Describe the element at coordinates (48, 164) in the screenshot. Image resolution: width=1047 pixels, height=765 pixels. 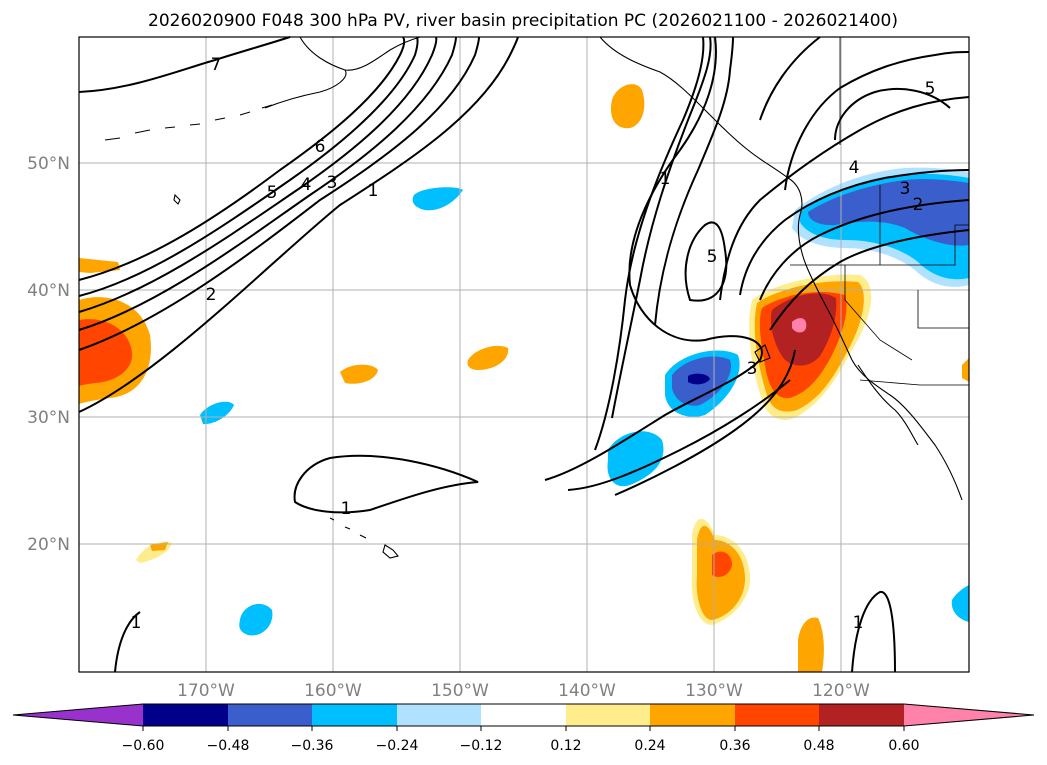
I see `lat-label: 50°N` at that location.